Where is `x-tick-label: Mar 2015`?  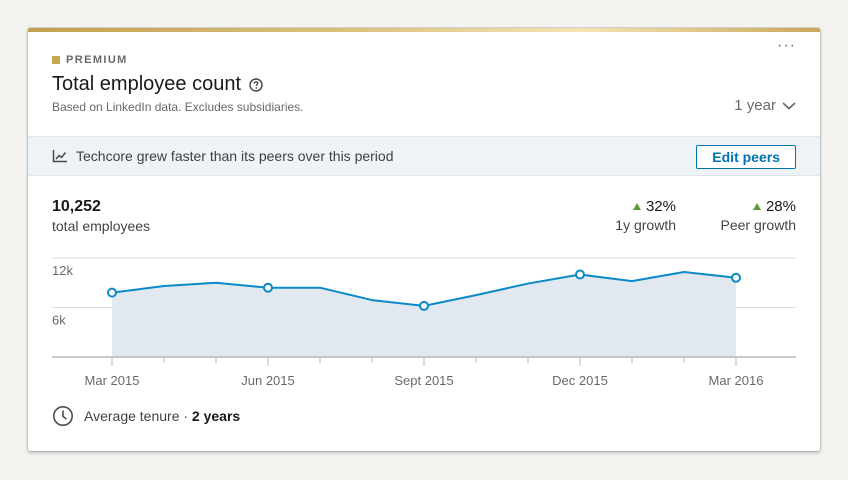
x-tick-label: Mar 2015 is located at coordinates (112, 380).